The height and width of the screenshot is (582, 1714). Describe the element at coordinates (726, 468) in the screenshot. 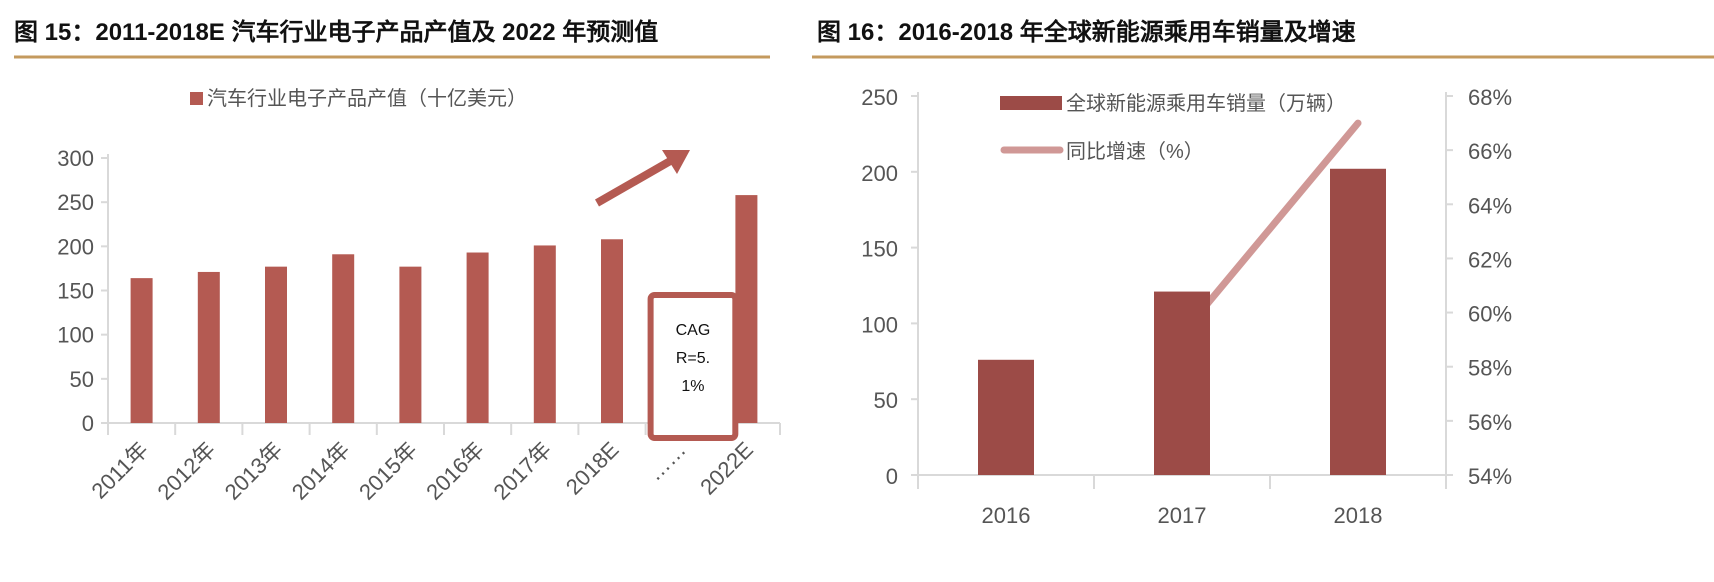

I see `chart1-x-tick-label: 2022E` at that location.